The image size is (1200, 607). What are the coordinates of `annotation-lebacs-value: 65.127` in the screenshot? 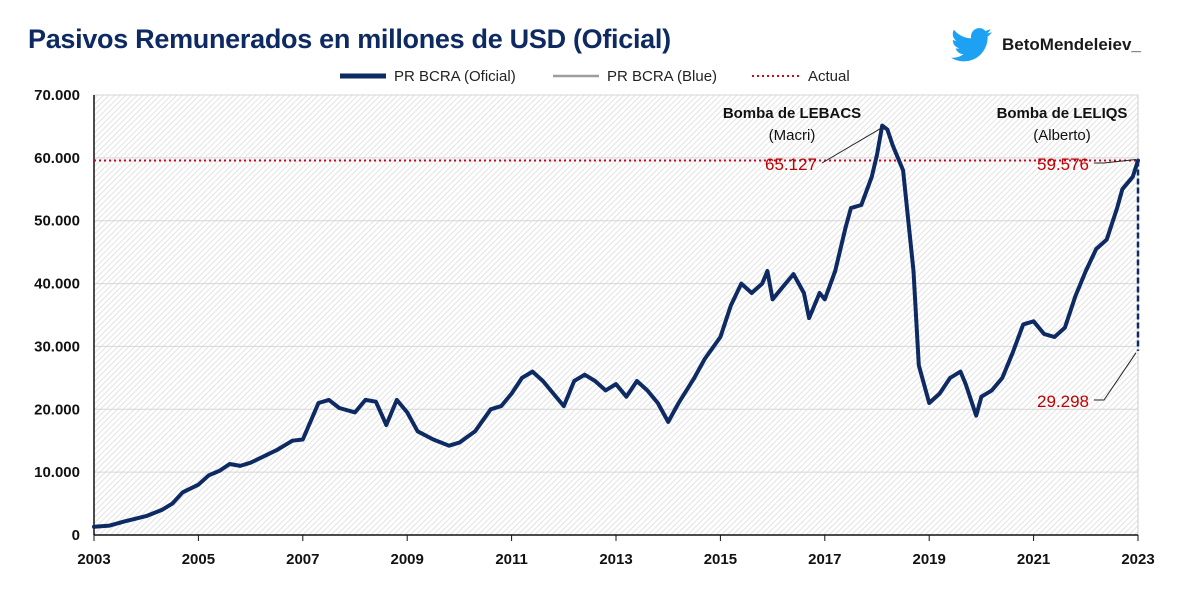 It's located at (791, 164).